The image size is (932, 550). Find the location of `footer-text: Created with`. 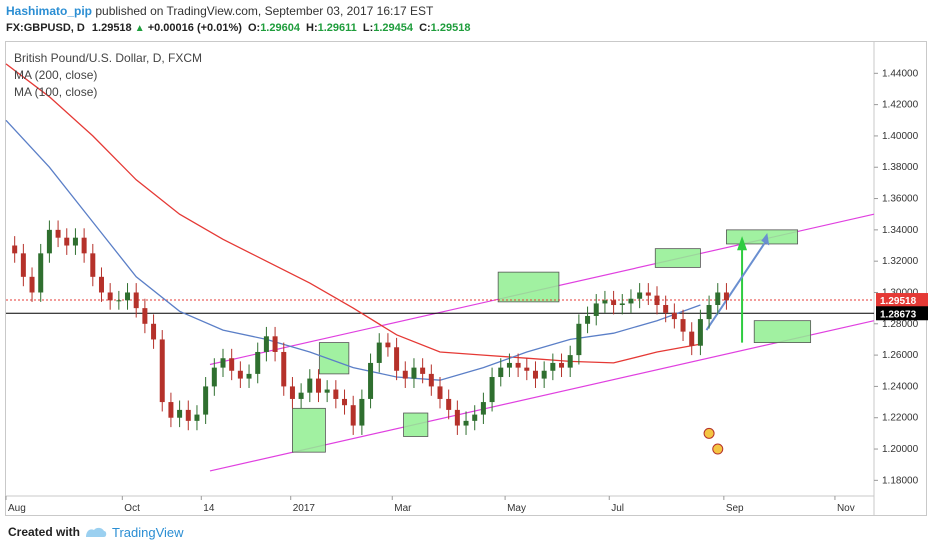

footer-text: Created with is located at coordinates (44, 532).